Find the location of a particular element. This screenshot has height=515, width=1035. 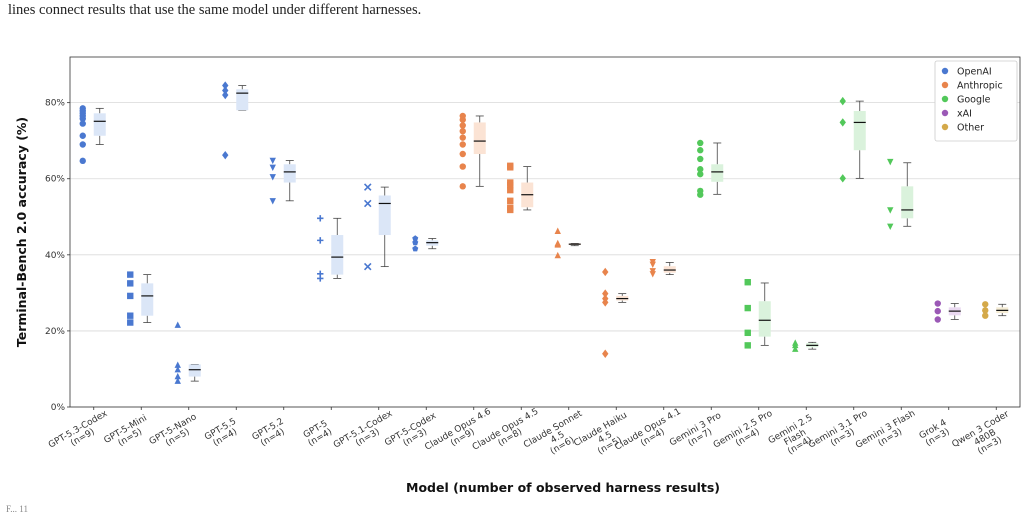

category-group: Qwen 3 Coder480B(n=3) is located at coordinates (985, 383).